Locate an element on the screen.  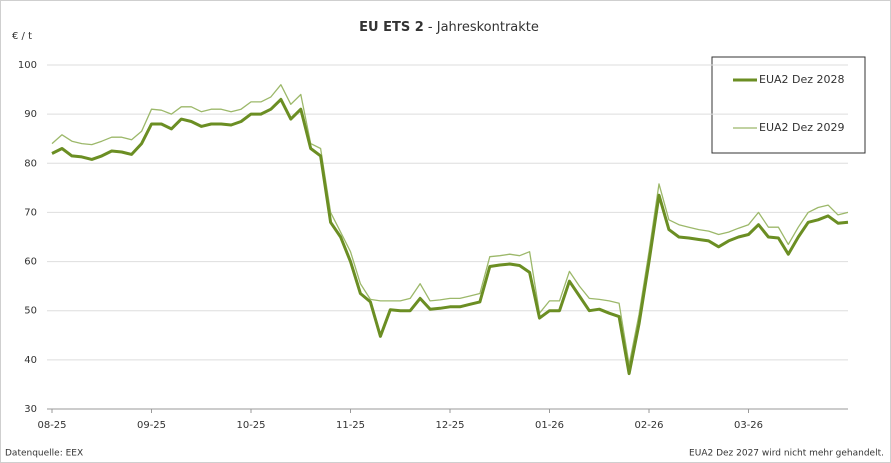
x-tick-label: 01-26 is located at coordinates (549, 425).